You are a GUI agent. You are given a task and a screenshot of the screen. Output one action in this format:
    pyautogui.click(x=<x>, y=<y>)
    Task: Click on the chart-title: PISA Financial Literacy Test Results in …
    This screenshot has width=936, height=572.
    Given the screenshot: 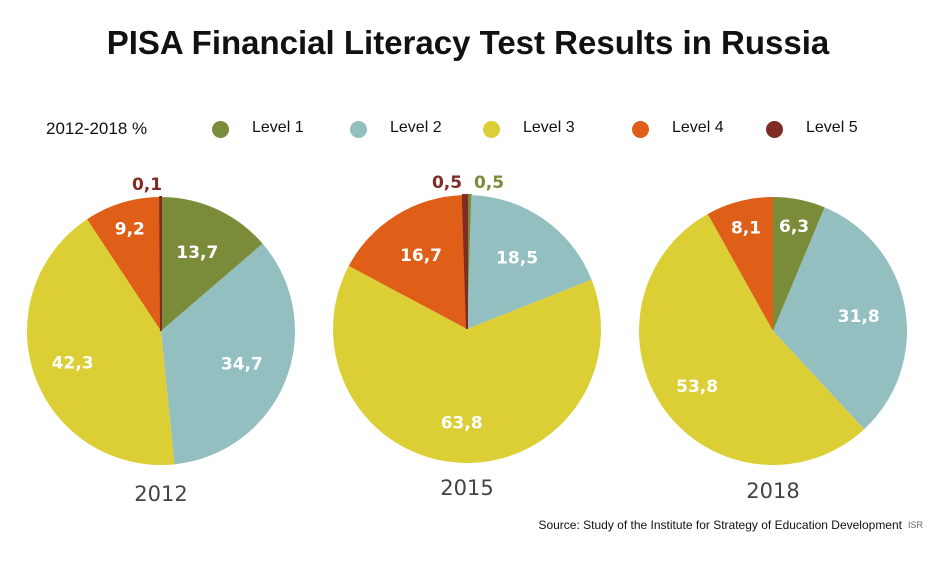 What is the action you would take?
    pyautogui.click(x=468, y=42)
    